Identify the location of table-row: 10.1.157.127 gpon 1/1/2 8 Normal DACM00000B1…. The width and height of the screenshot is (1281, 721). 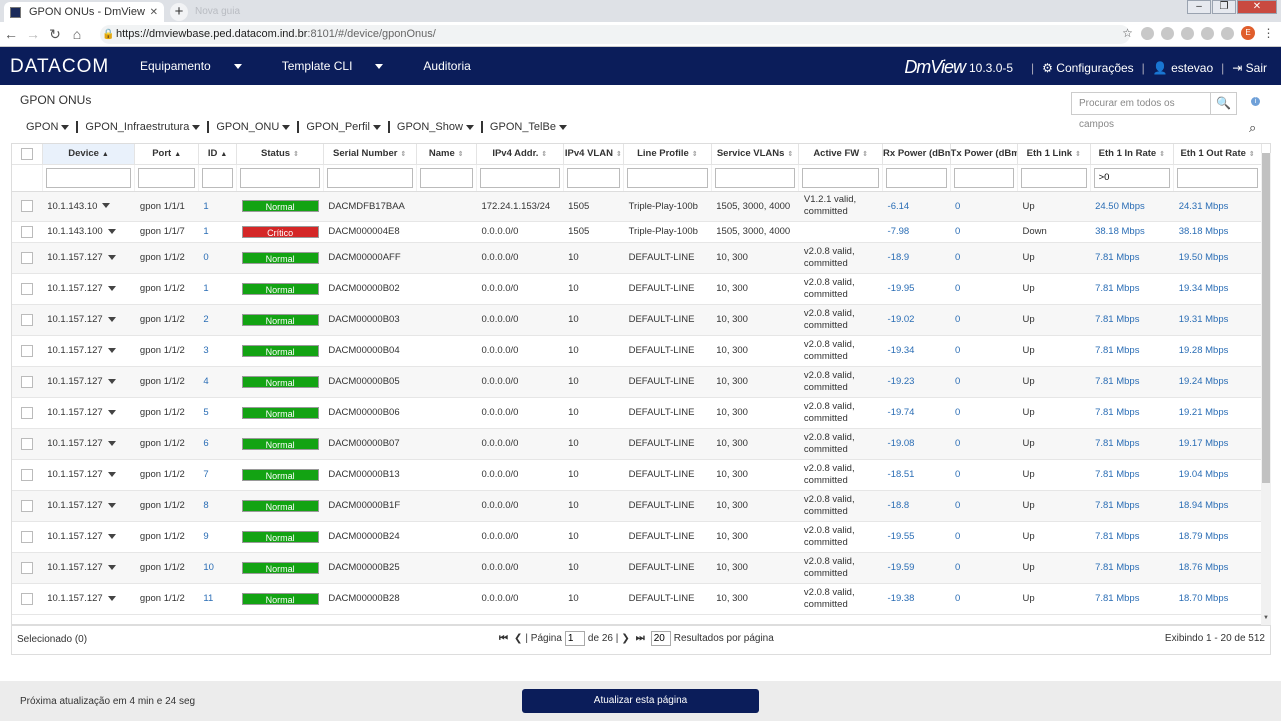
(637, 506).